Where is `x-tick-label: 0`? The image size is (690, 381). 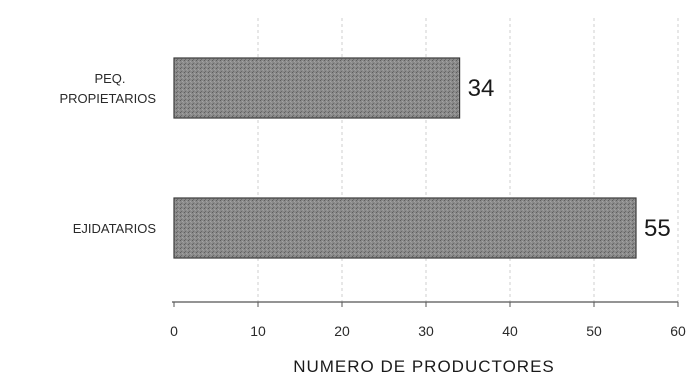
x-tick-label: 0 is located at coordinates (174, 331).